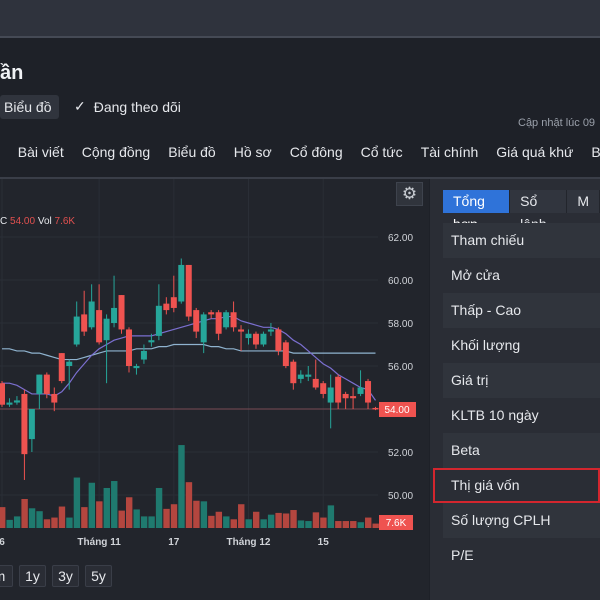 The image size is (600, 600). What do you see at coordinates (521, 310) in the screenshot?
I see `summary-row: Thấp - Cao` at bounding box center [521, 310].